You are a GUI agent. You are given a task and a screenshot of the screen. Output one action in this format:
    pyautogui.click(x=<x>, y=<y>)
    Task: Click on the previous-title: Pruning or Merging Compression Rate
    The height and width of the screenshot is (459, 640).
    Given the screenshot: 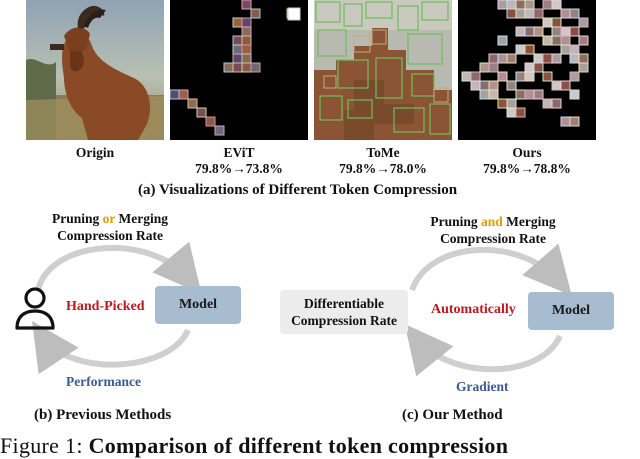 What is the action you would take?
    pyautogui.click(x=109, y=227)
    